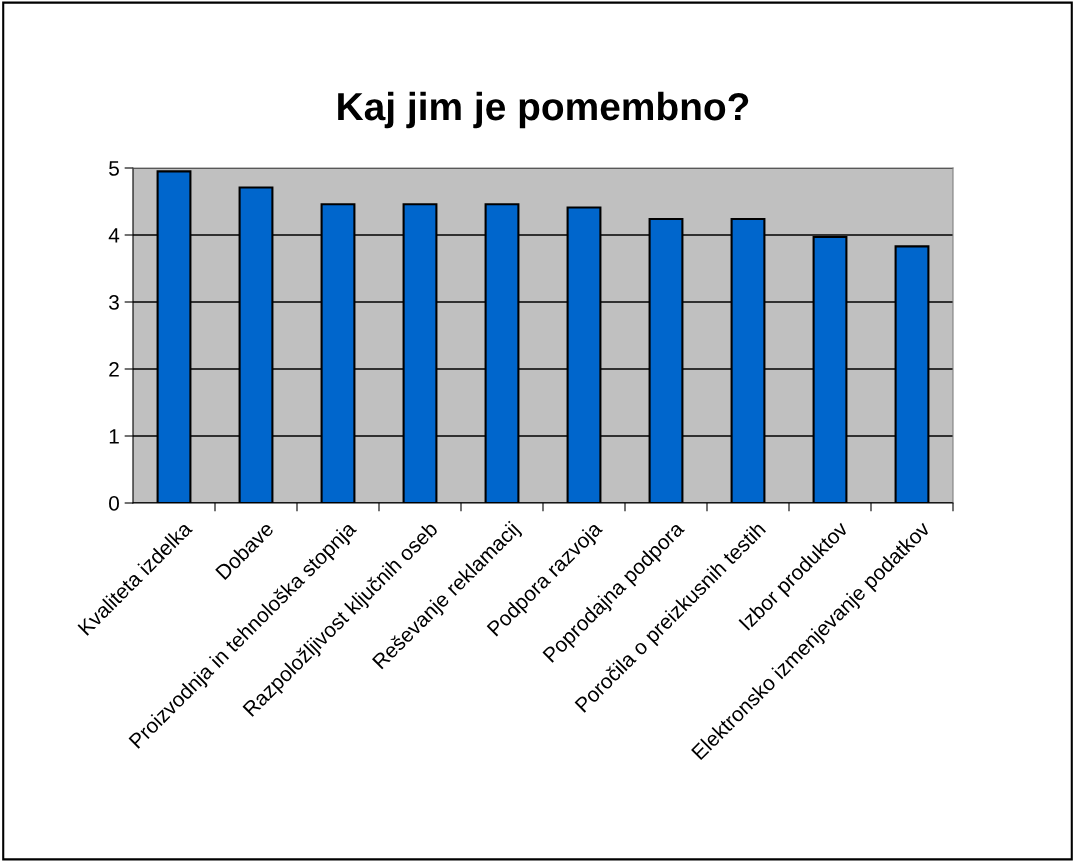 This screenshot has width=1075, height=862. What do you see at coordinates (114, 369) in the screenshot?
I see `y-tick-label: 2` at bounding box center [114, 369].